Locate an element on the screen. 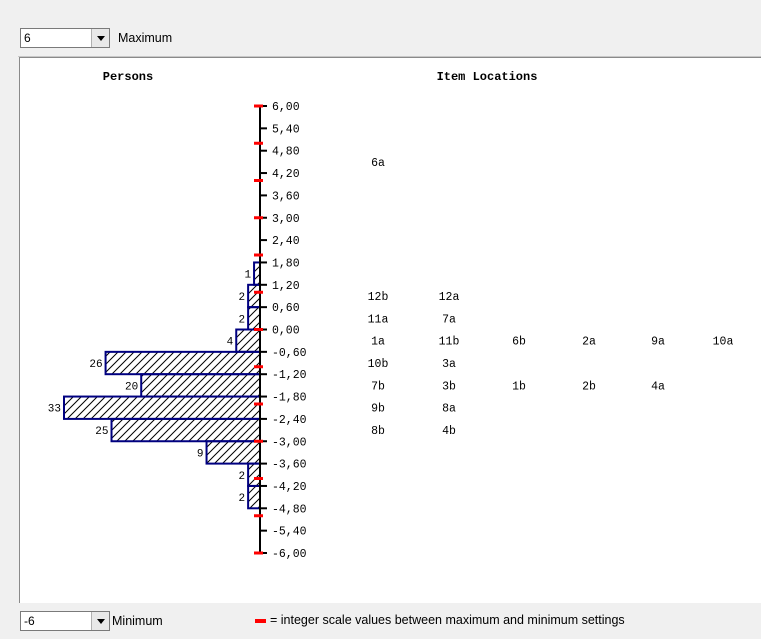  person-count-label: 4 is located at coordinates (230, 343).